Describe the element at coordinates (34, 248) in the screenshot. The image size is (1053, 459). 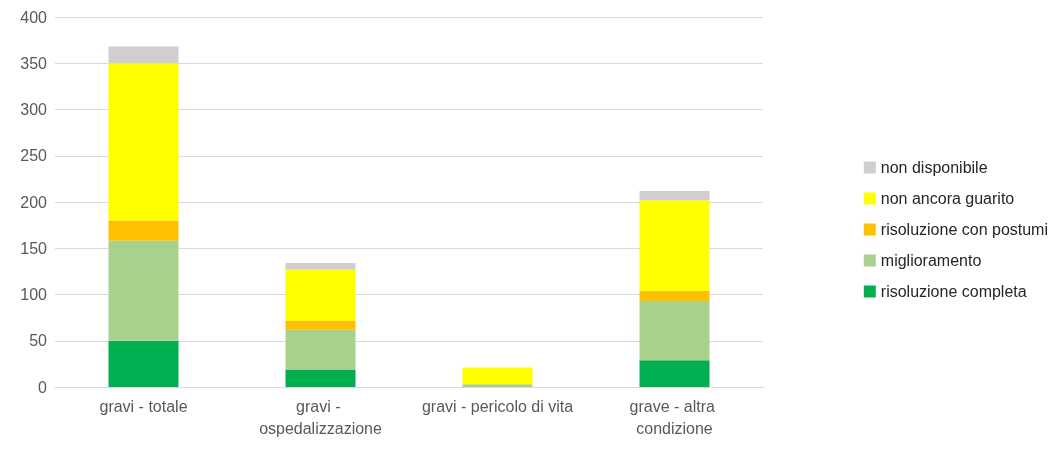
I see `y-tick-label: 150` at that location.